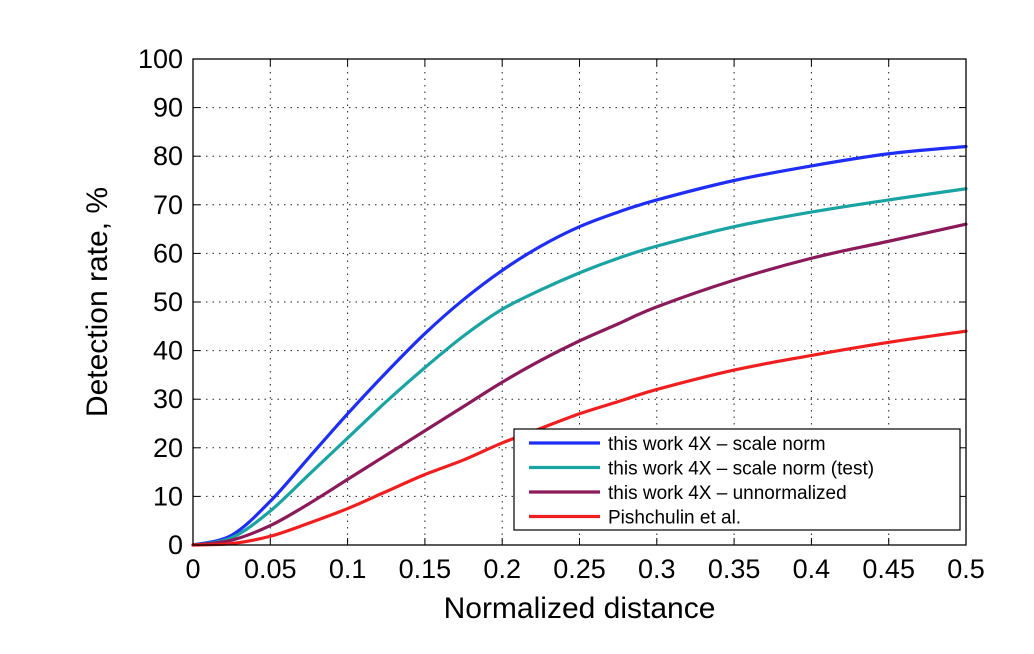 Image resolution: width=1034 pixels, height=654 pixels. I want to click on y-tick-label: 30, so click(168, 399).